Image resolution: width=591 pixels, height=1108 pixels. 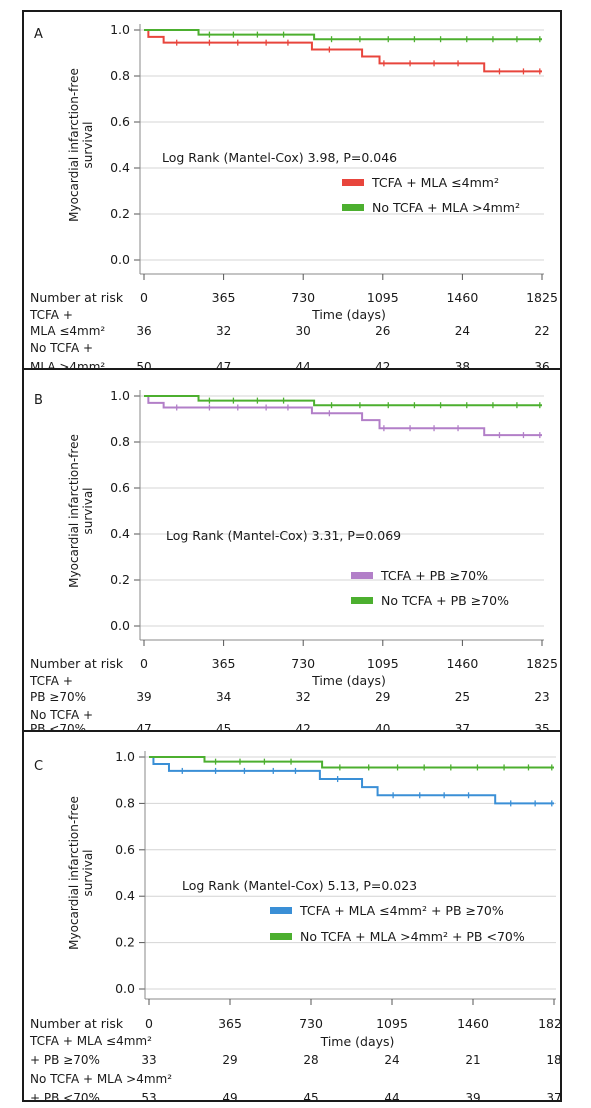 What do you see at coordinates (58, 726) in the screenshot?
I see `risk-row-label: PB <70%` at bounding box center [58, 726].